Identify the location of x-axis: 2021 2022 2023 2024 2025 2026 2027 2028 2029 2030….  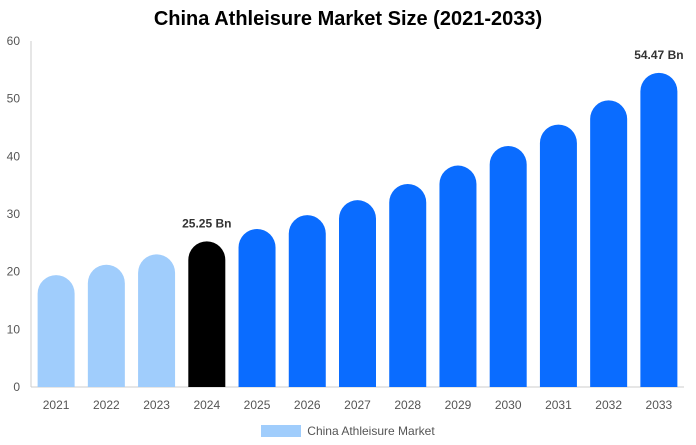
(357, 399).